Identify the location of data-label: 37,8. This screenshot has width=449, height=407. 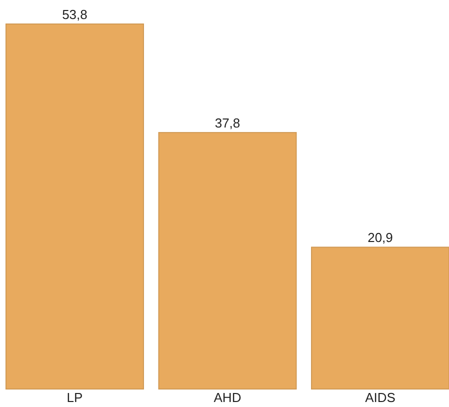
(227, 123).